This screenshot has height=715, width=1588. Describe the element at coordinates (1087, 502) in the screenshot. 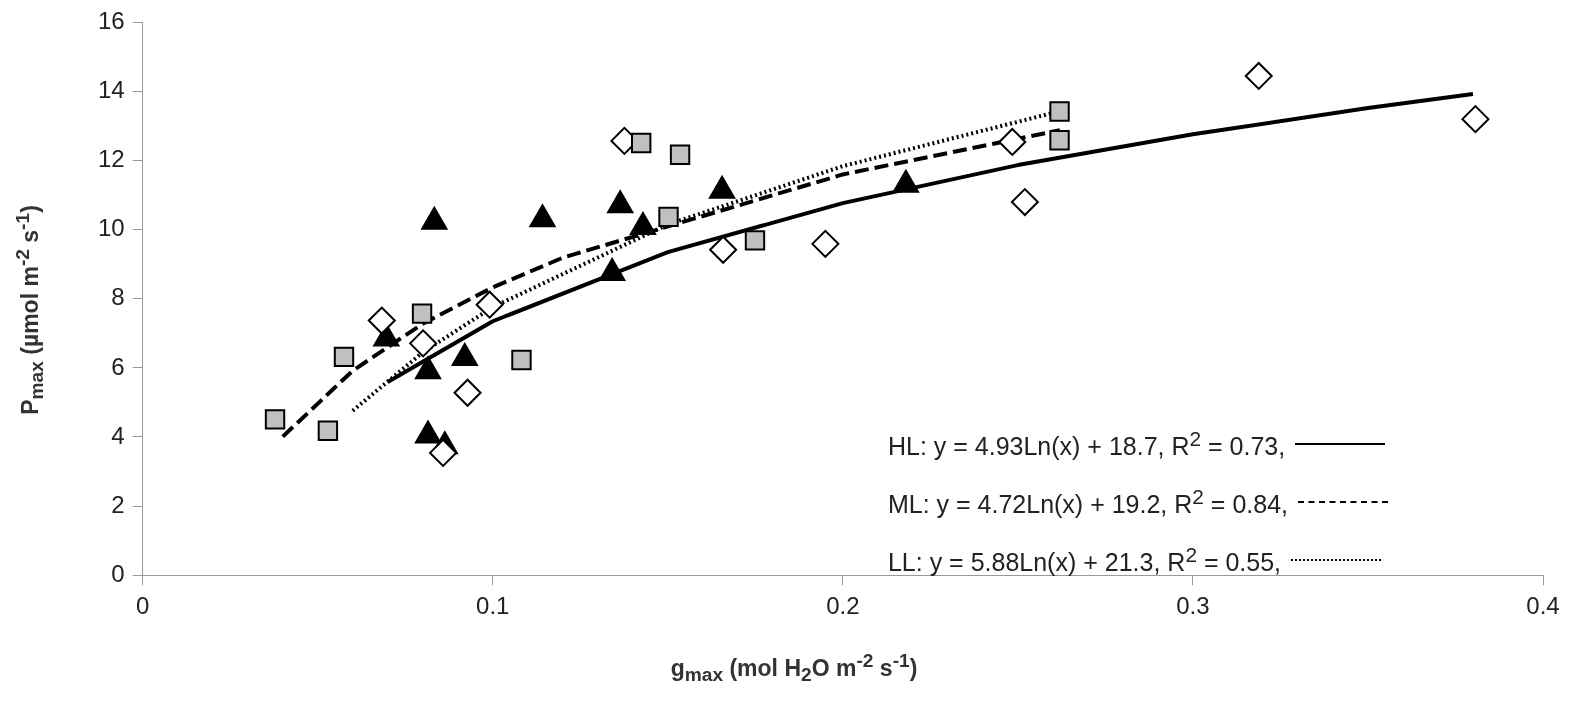

I see `legend-label: ML: y = 4.72Ln(x) + 19.2, R$^{2}$ = 0.84,` at that location.